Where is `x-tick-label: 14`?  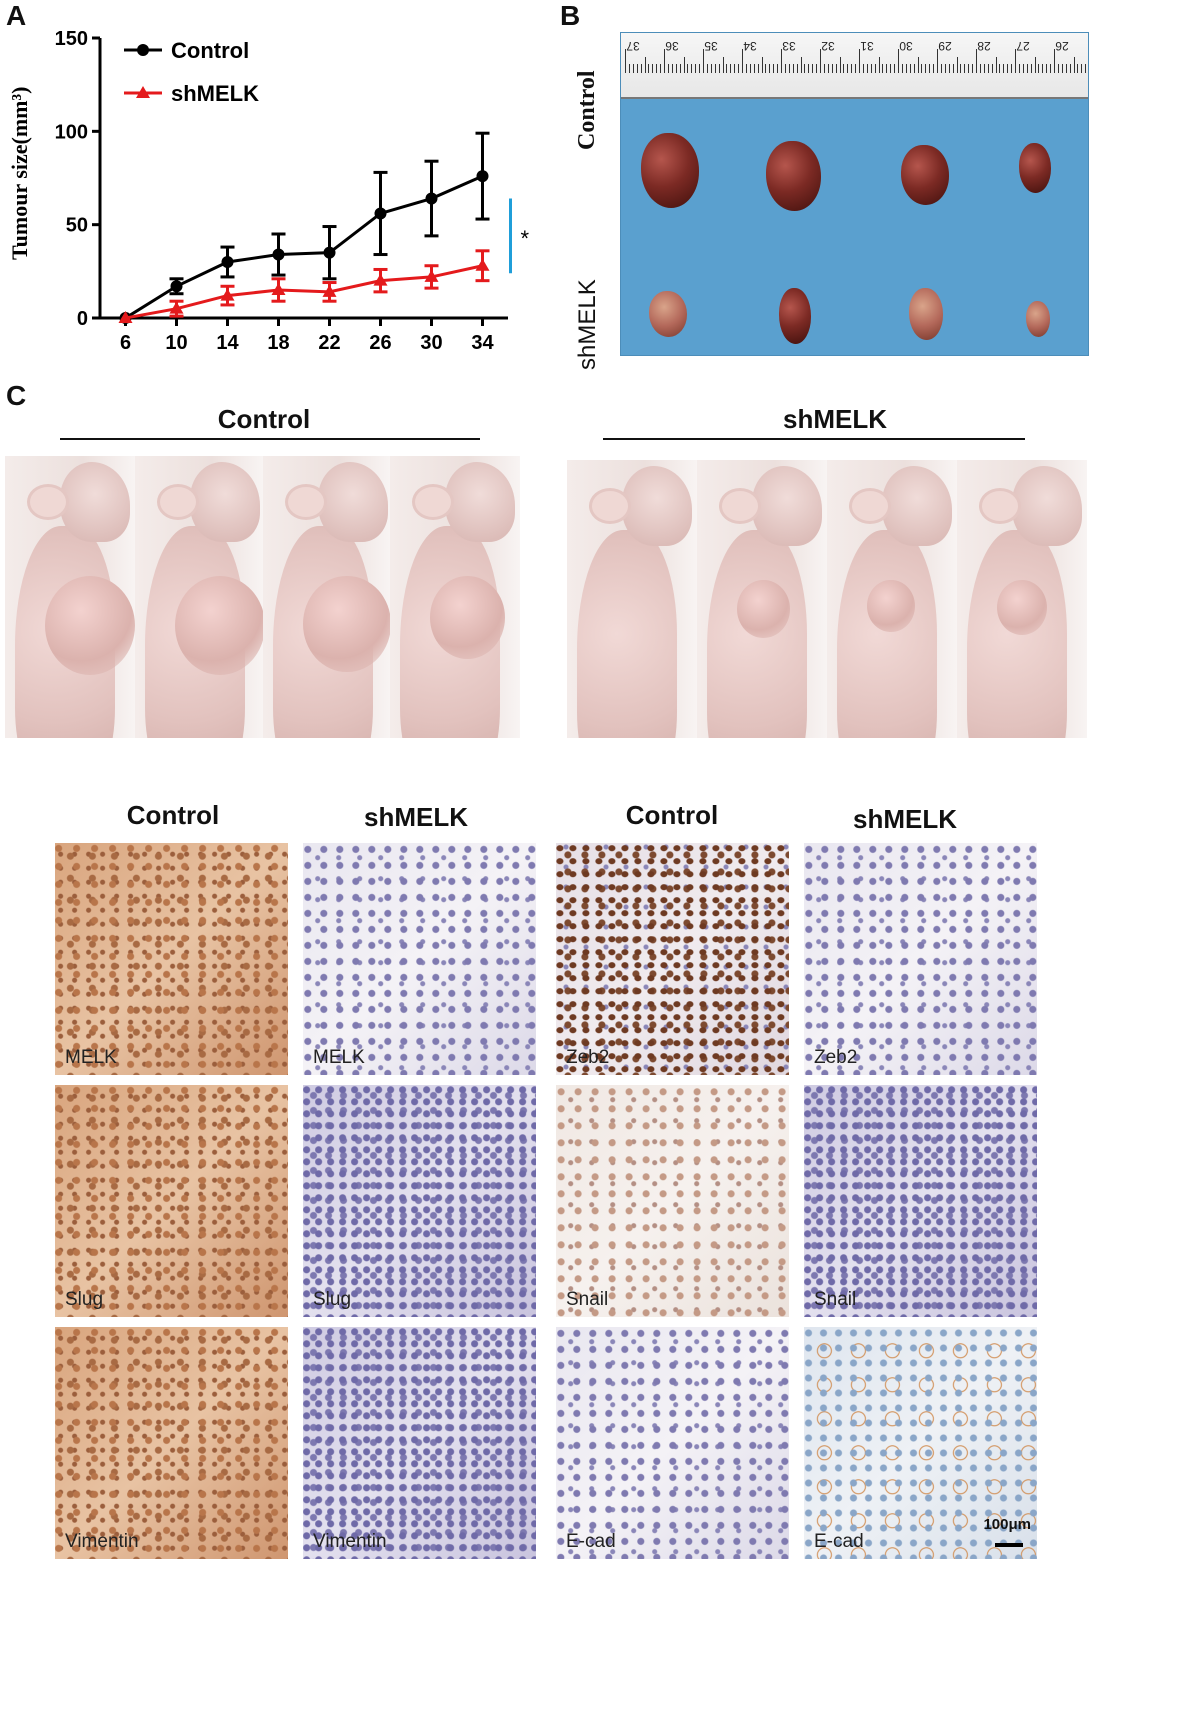
x-tick-label: 14 is located at coordinates (227, 343).